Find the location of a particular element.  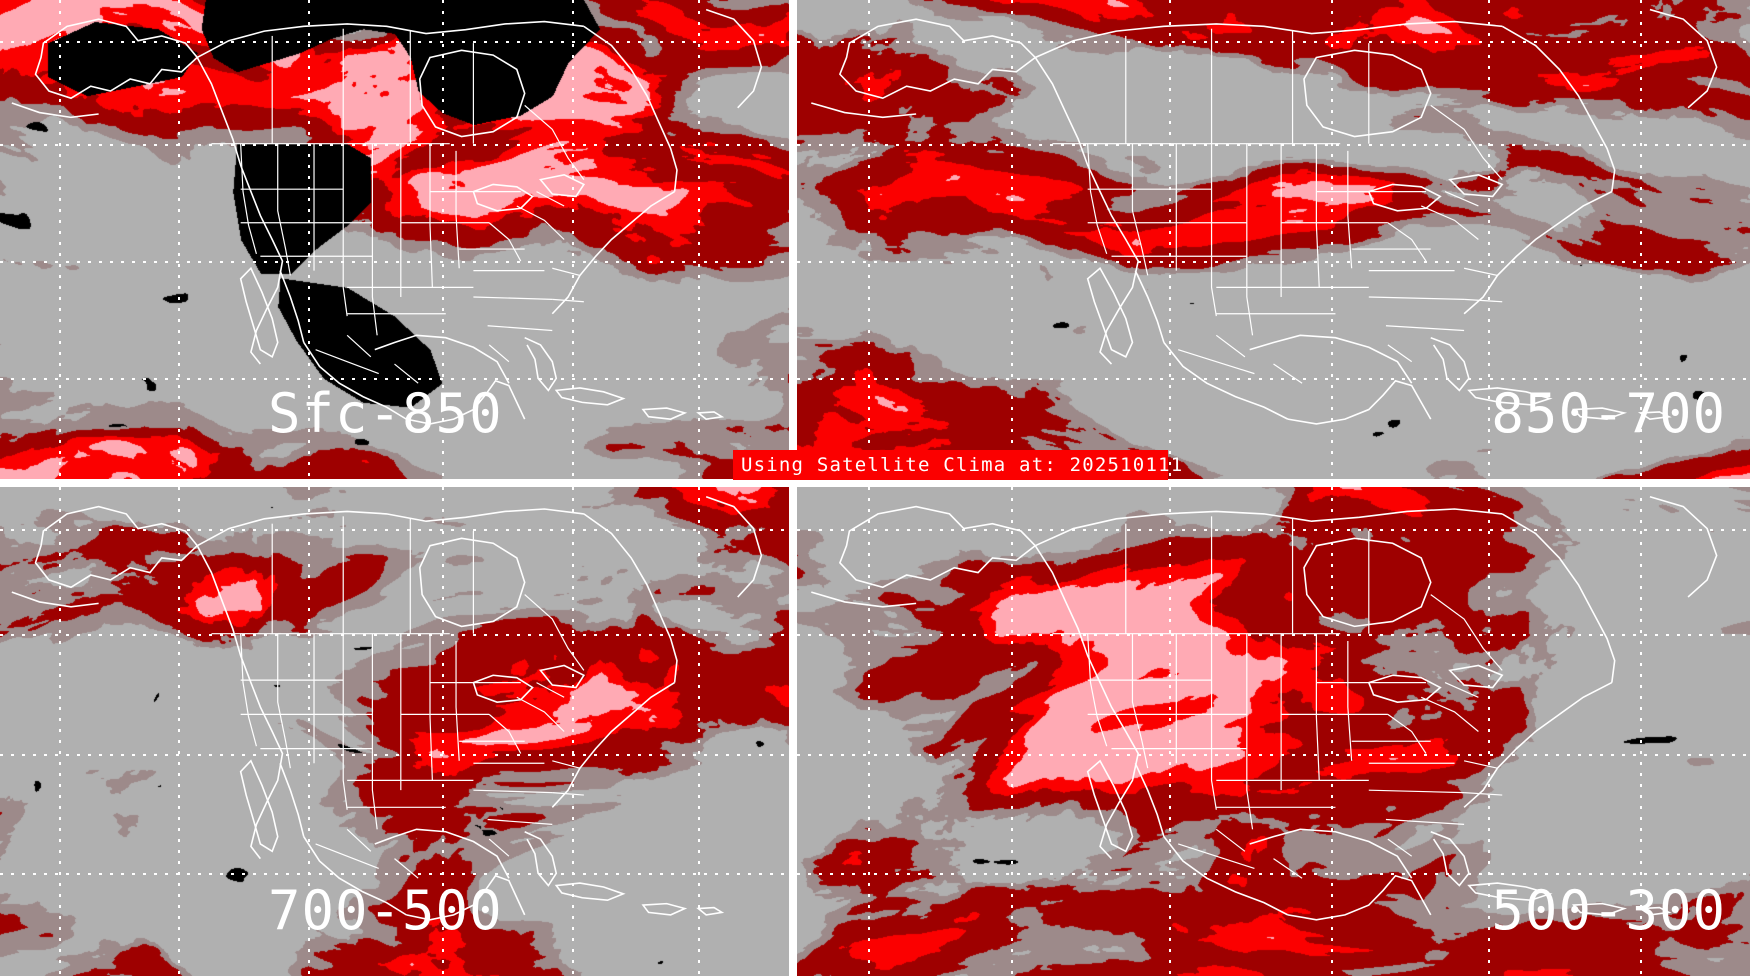

panel-label-850-700: 850-700 is located at coordinates (1608, 413).